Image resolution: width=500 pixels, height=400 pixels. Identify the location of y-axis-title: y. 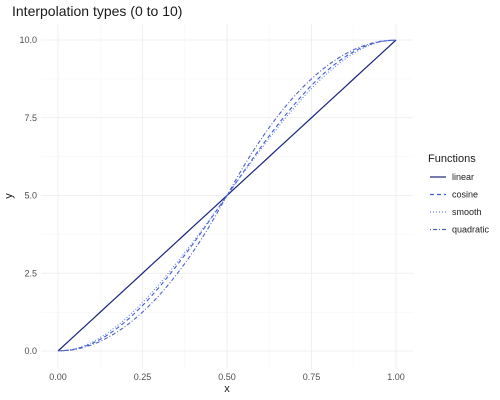
(9, 196).